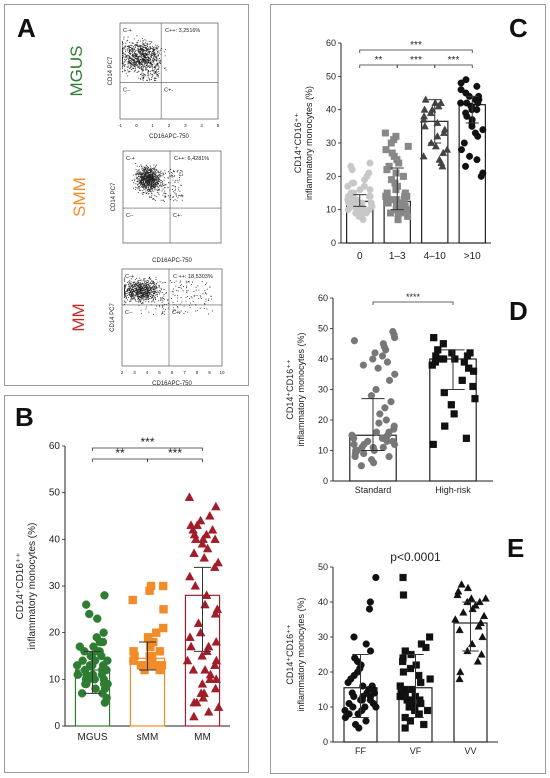  I want to click on gate-value: C++: 3,2516%, so click(182, 31).